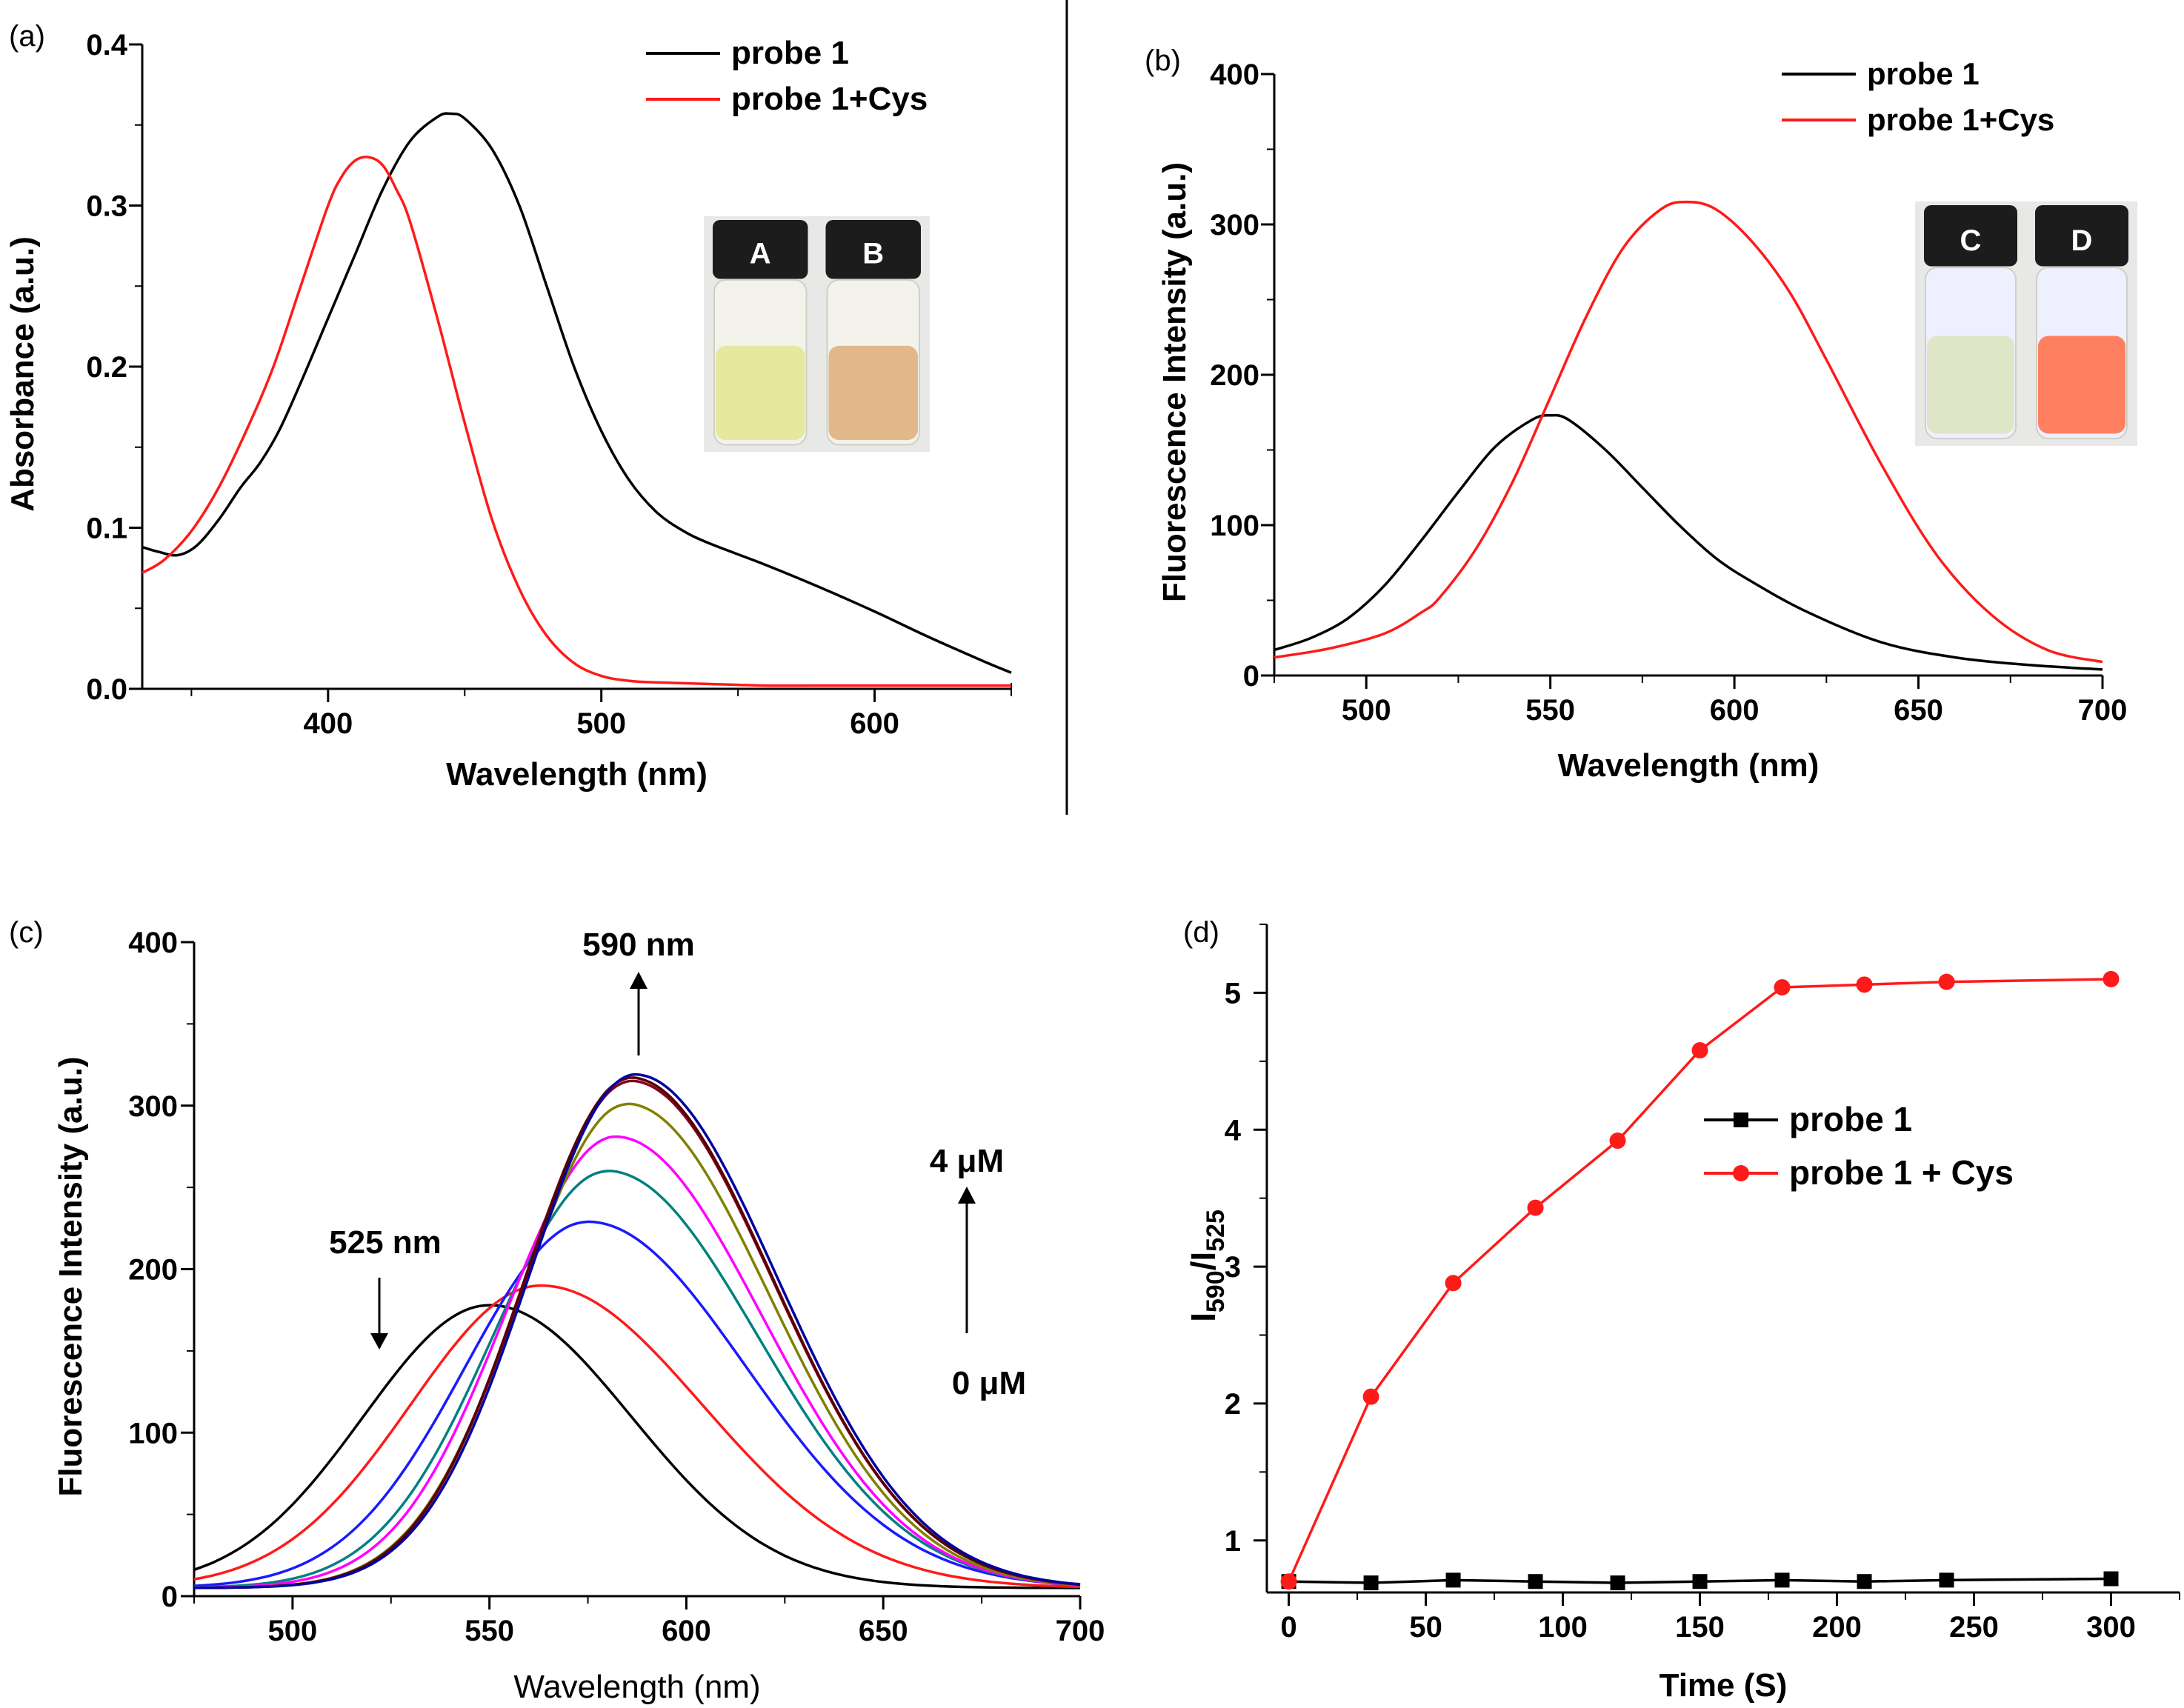 This screenshot has height=1708, width=2184. I want to click on y-tick-label: 5, so click(1233, 994).